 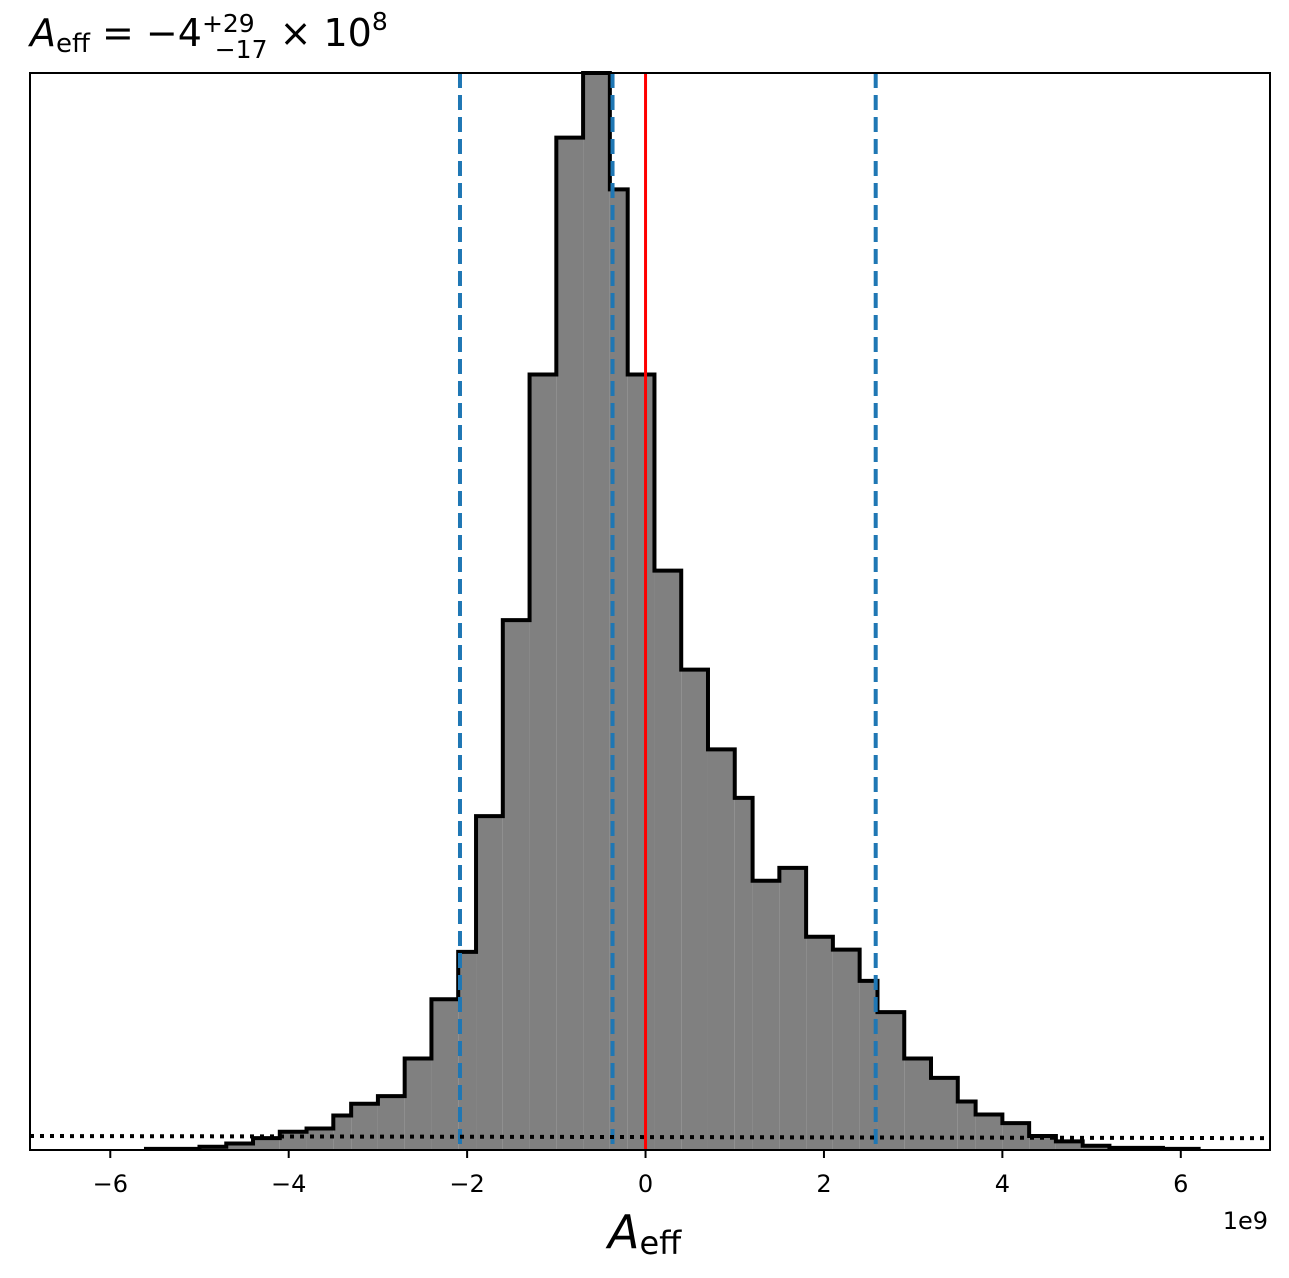 I want to click on x-tick-label: 0, so click(x=645, y=1184).